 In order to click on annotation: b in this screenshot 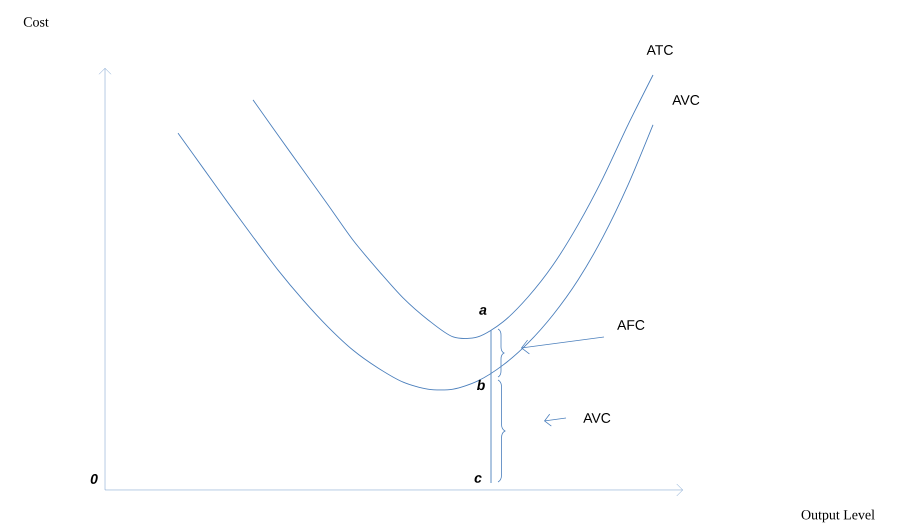, I will do `click(480, 385)`.